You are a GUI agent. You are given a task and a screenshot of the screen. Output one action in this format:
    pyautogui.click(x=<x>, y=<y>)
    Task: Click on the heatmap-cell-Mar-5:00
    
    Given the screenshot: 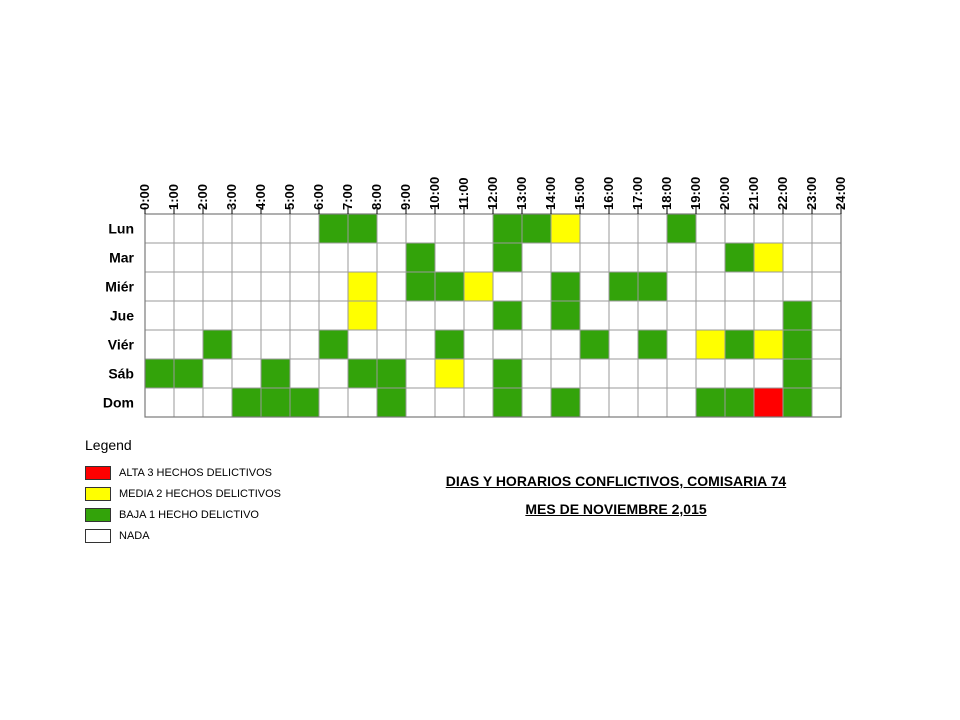 What is the action you would take?
    pyautogui.click(x=304, y=257)
    